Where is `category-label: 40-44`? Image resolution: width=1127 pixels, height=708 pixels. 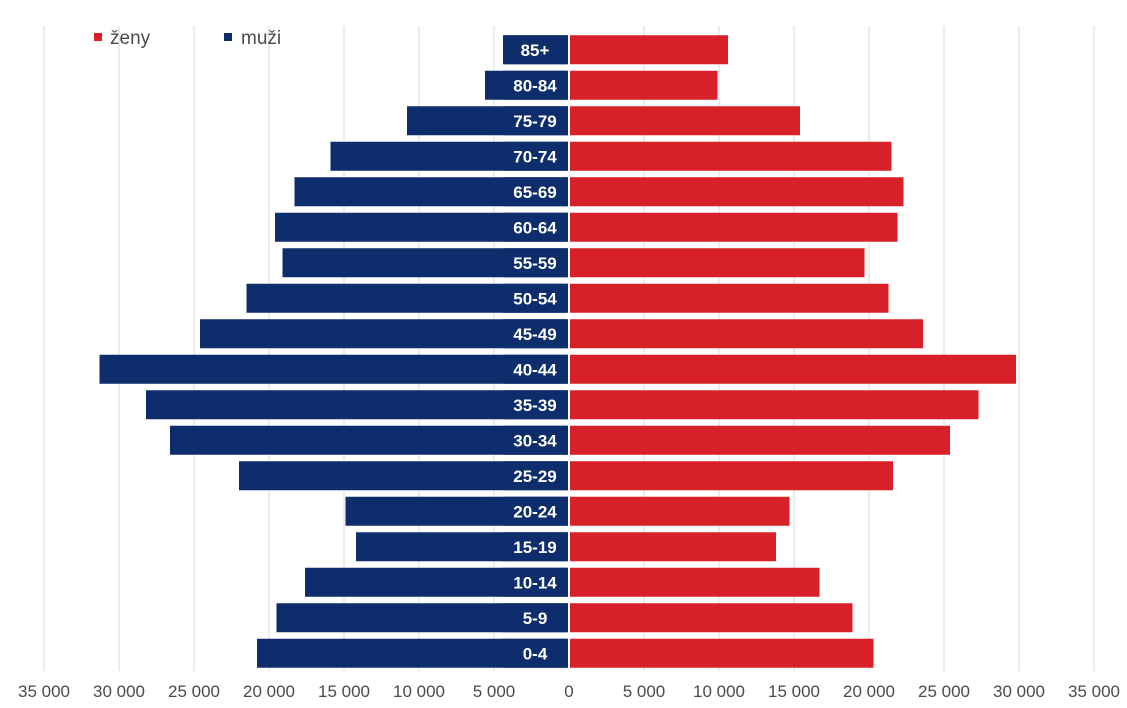 category-label: 40-44 is located at coordinates (535, 369).